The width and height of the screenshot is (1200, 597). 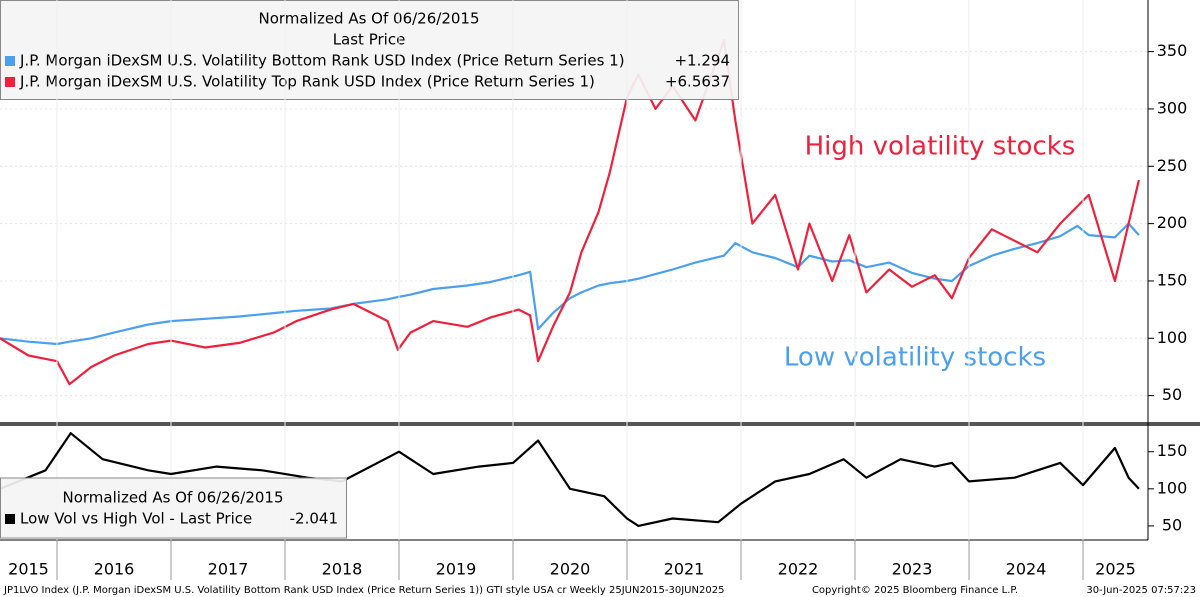 What do you see at coordinates (28, 569) in the screenshot?
I see `x-tick-label: 2015` at bounding box center [28, 569].